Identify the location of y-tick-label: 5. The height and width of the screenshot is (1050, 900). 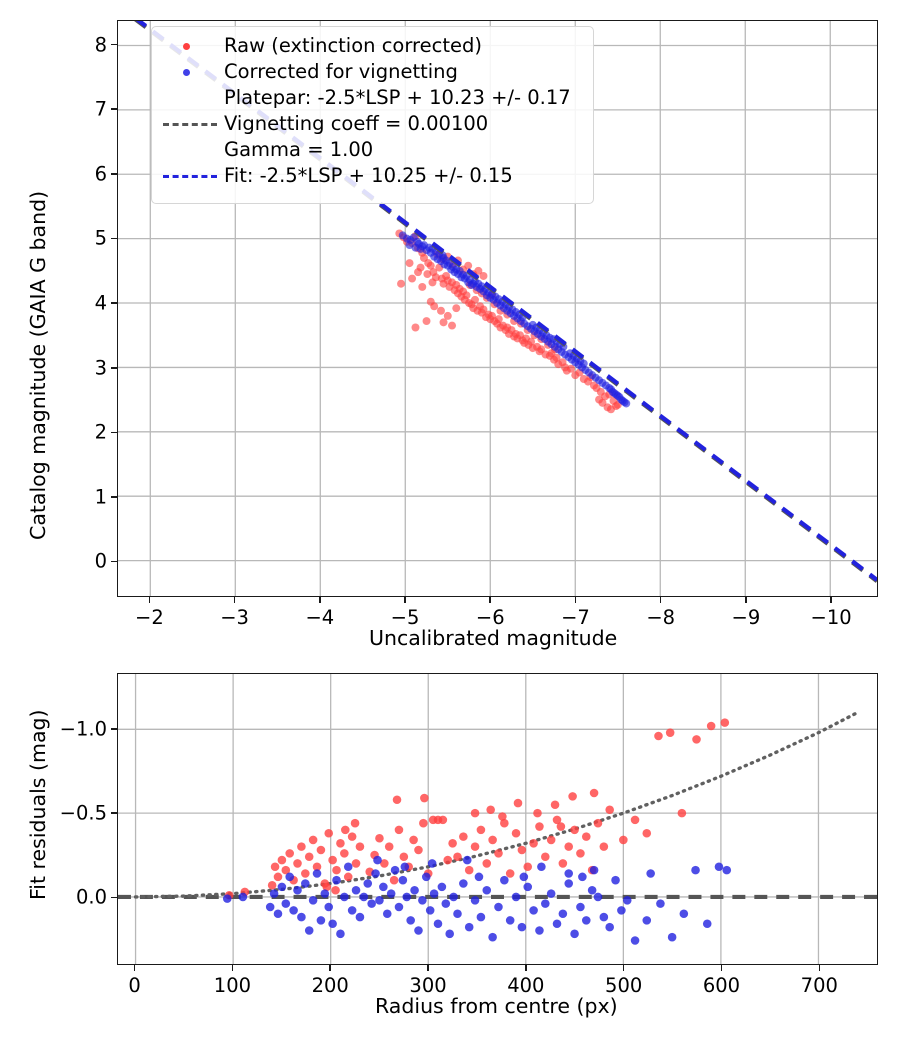
(100, 238).